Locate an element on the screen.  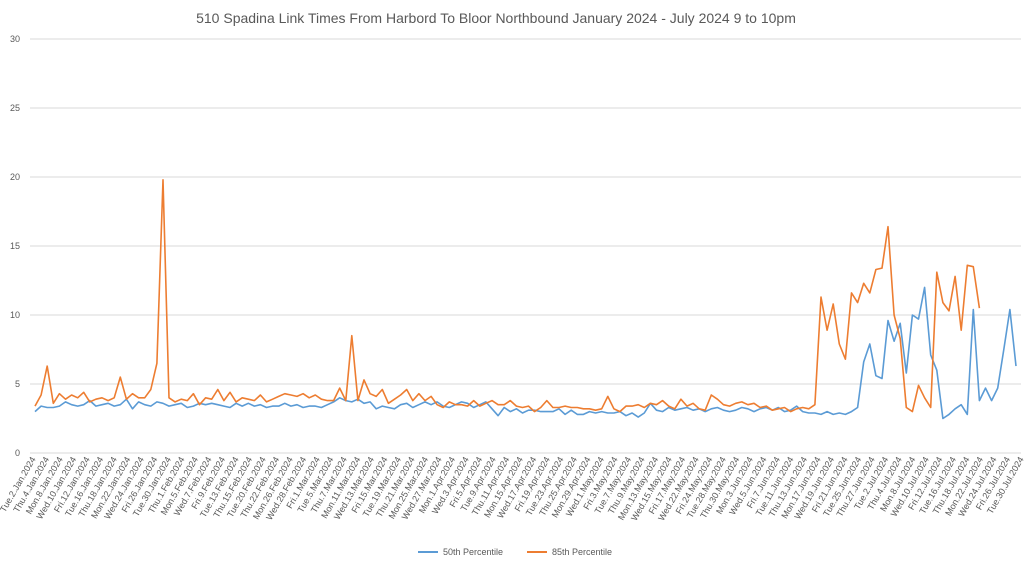
y-axis-ticks: 0 5 10 15 20 25 30 is located at coordinates (15, 246).